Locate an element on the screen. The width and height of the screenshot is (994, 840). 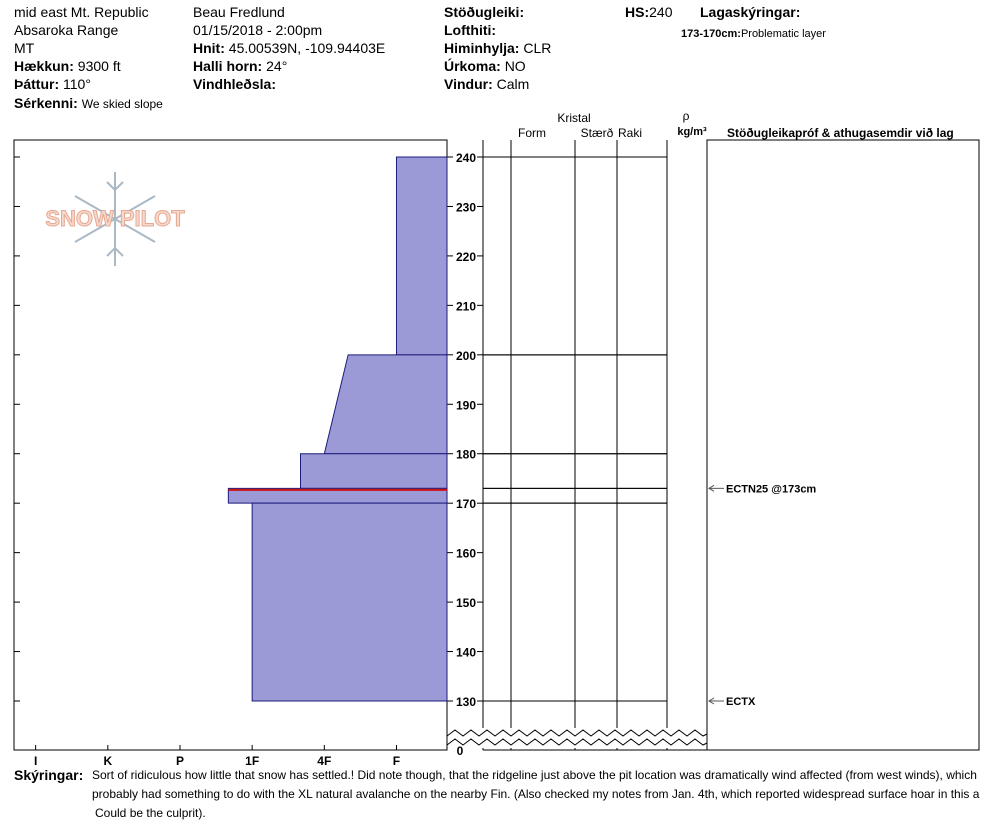
x-tick-label: I is located at coordinates (35, 761).